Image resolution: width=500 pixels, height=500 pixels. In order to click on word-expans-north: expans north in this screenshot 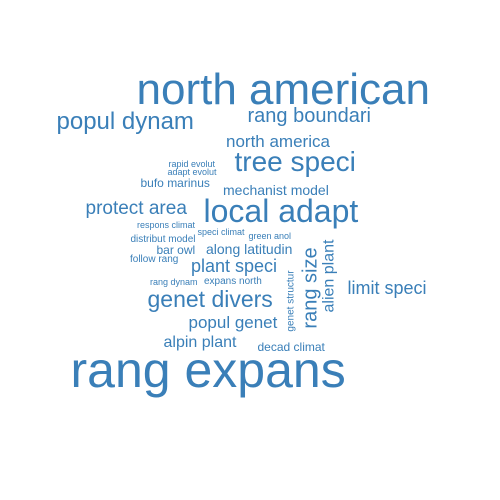, I will do `click(233, 281)`.